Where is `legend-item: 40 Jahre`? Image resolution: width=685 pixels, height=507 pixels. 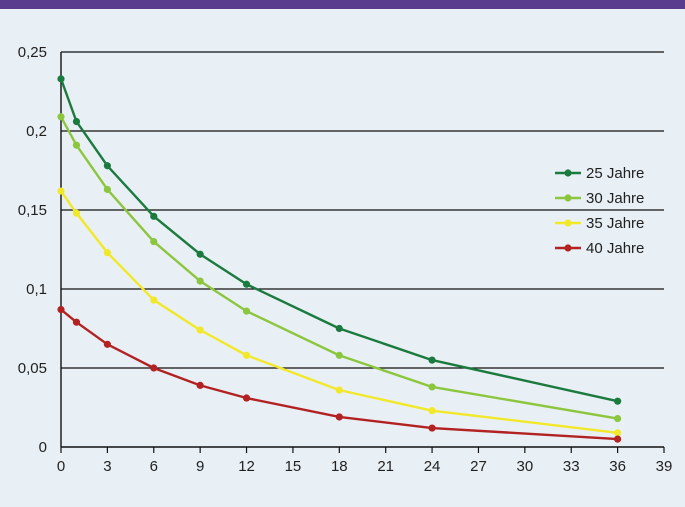
legend-item: 40 Jahre is located at coordinates (599, 248).